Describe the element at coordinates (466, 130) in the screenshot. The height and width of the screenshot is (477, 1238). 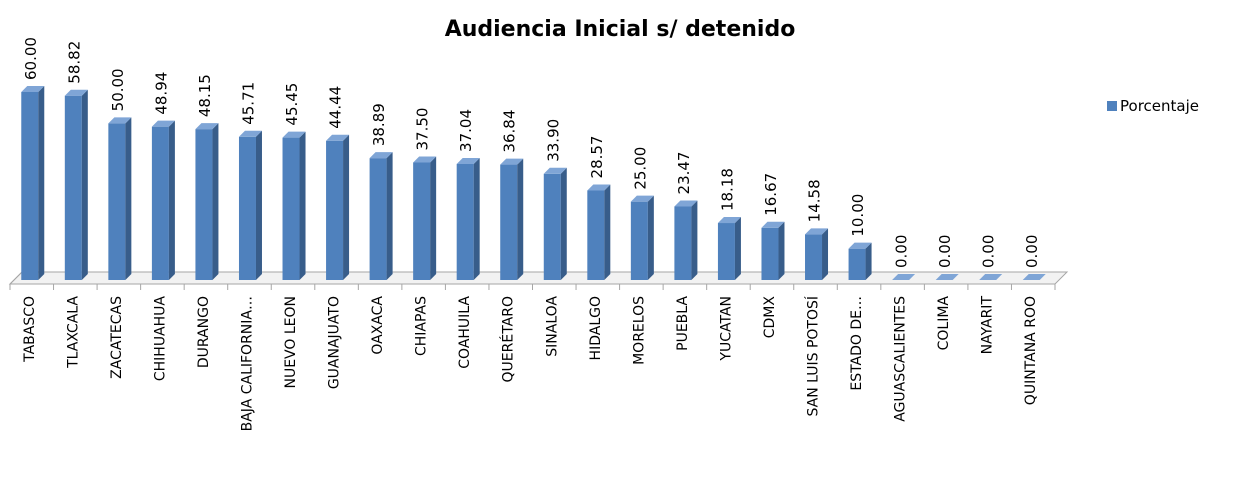
I see `value-label: 37.04` at that location.